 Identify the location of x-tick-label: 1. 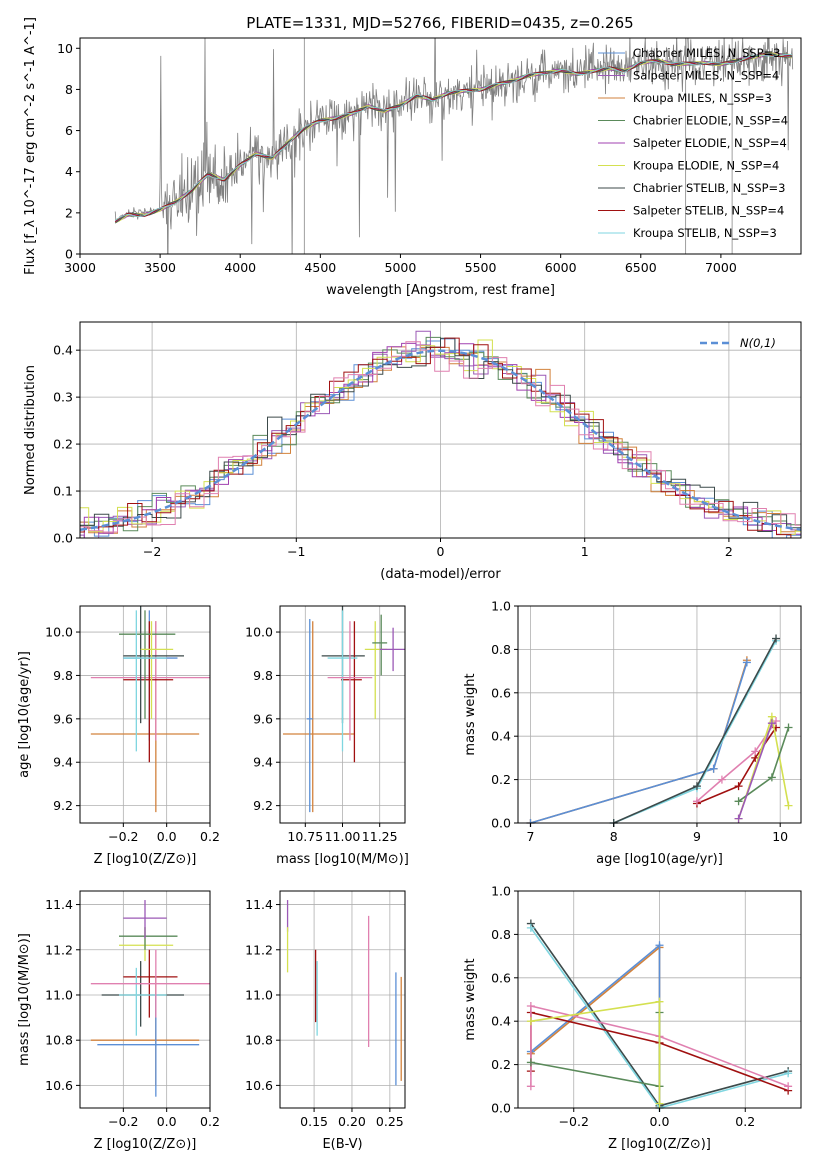
(585, 551).